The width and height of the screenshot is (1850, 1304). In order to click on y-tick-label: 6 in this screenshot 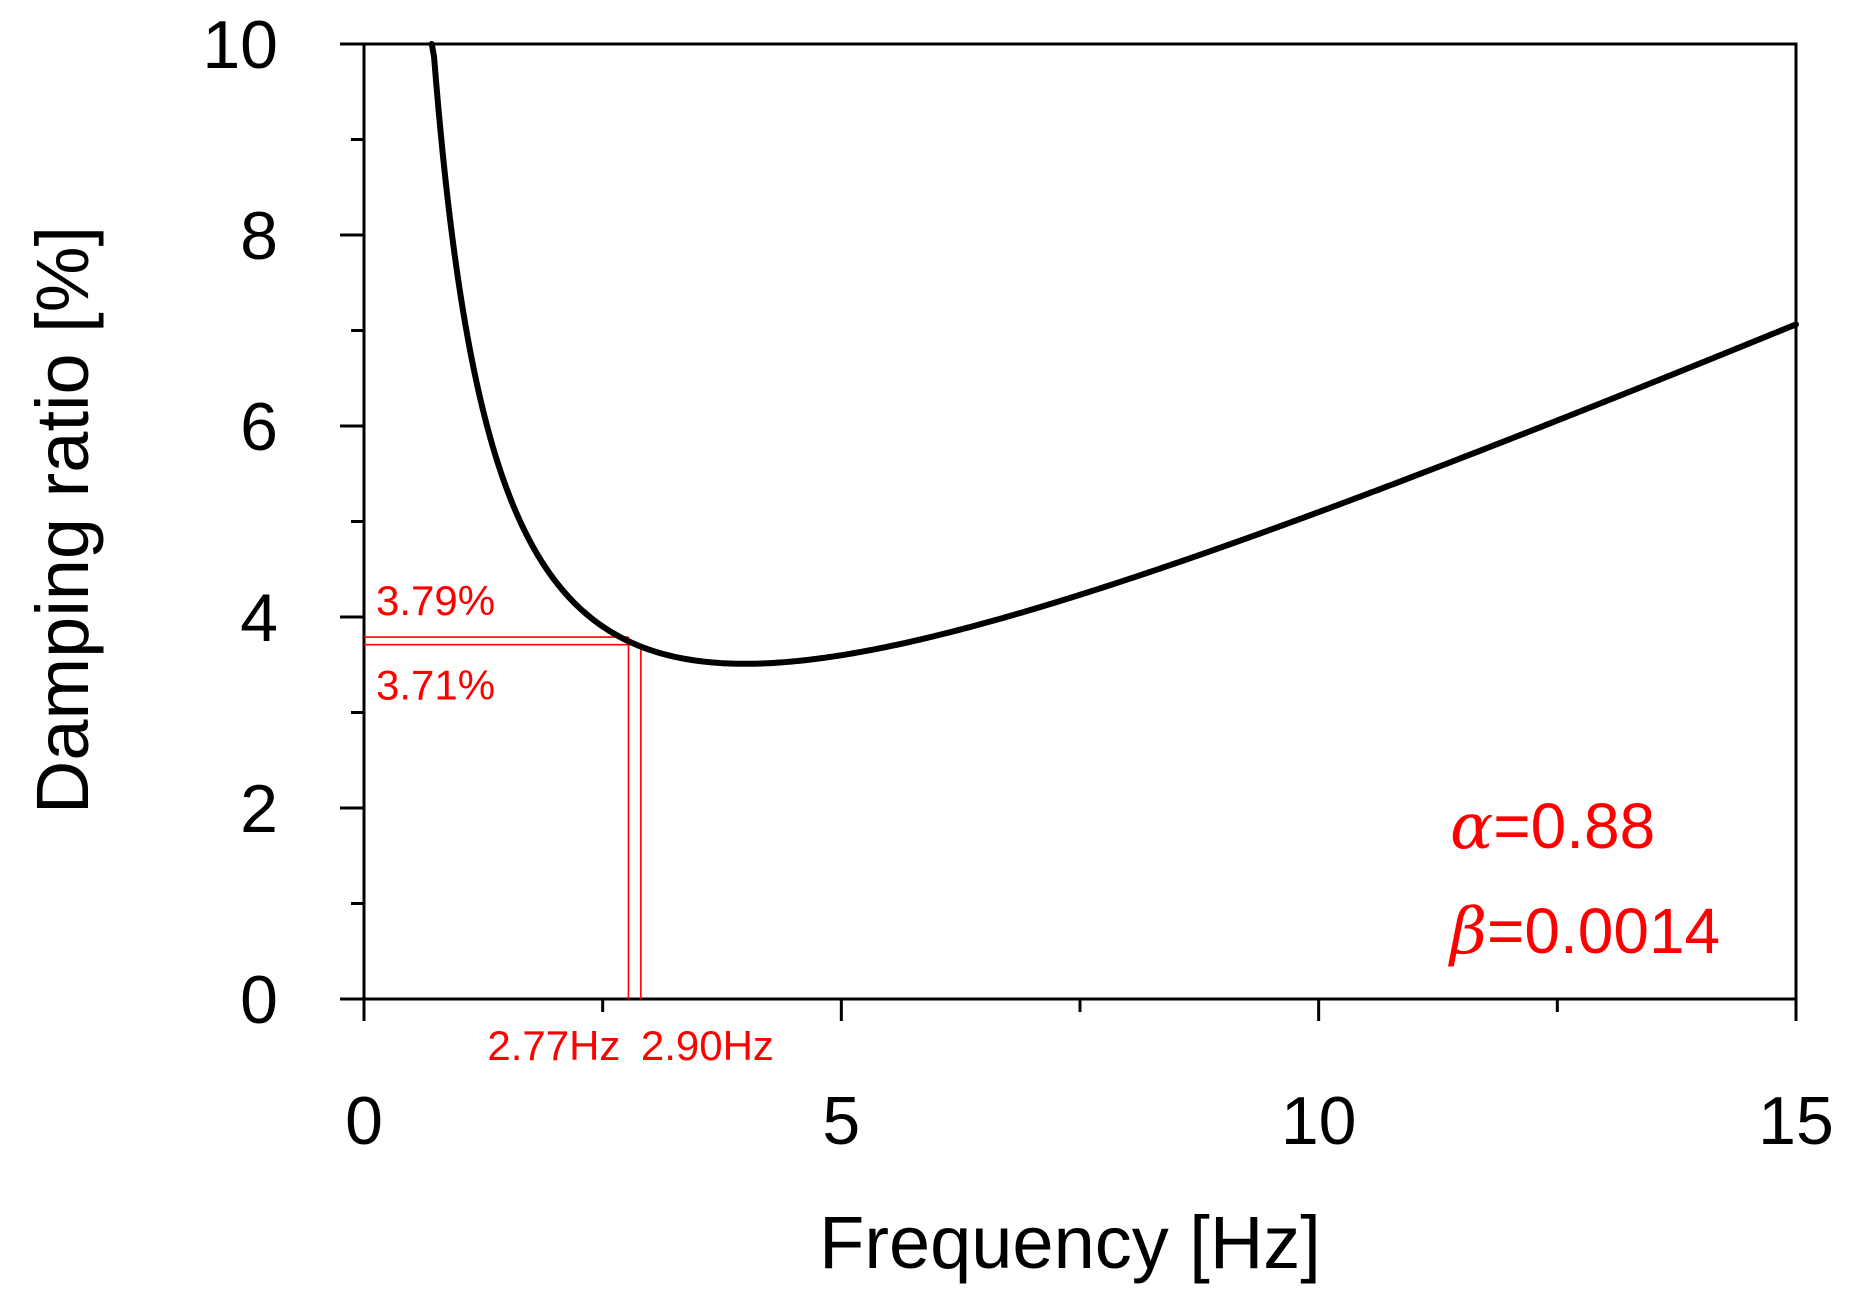, I will do `click(259, 427)`.